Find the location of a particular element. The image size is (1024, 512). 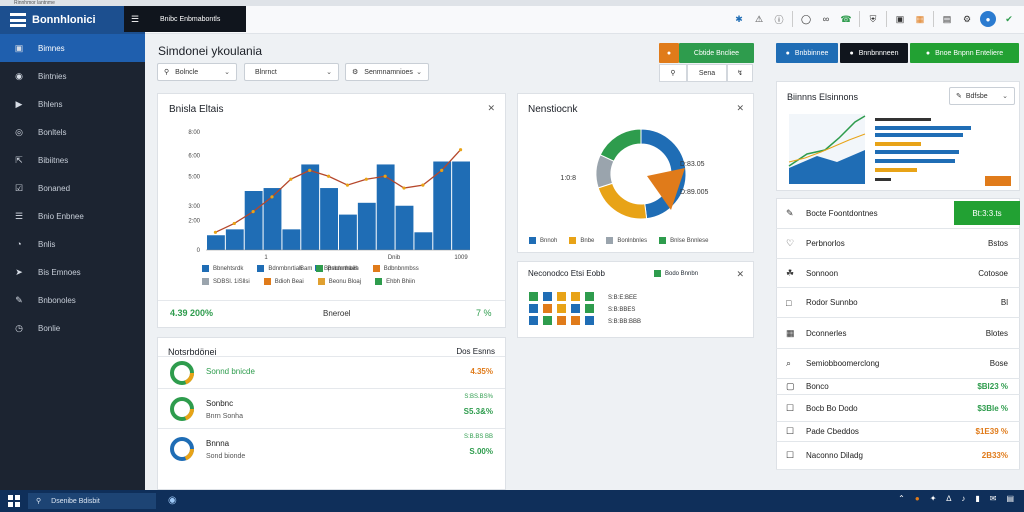

heatmap-line: S:B:BBES is located at coordinates (622, 310).